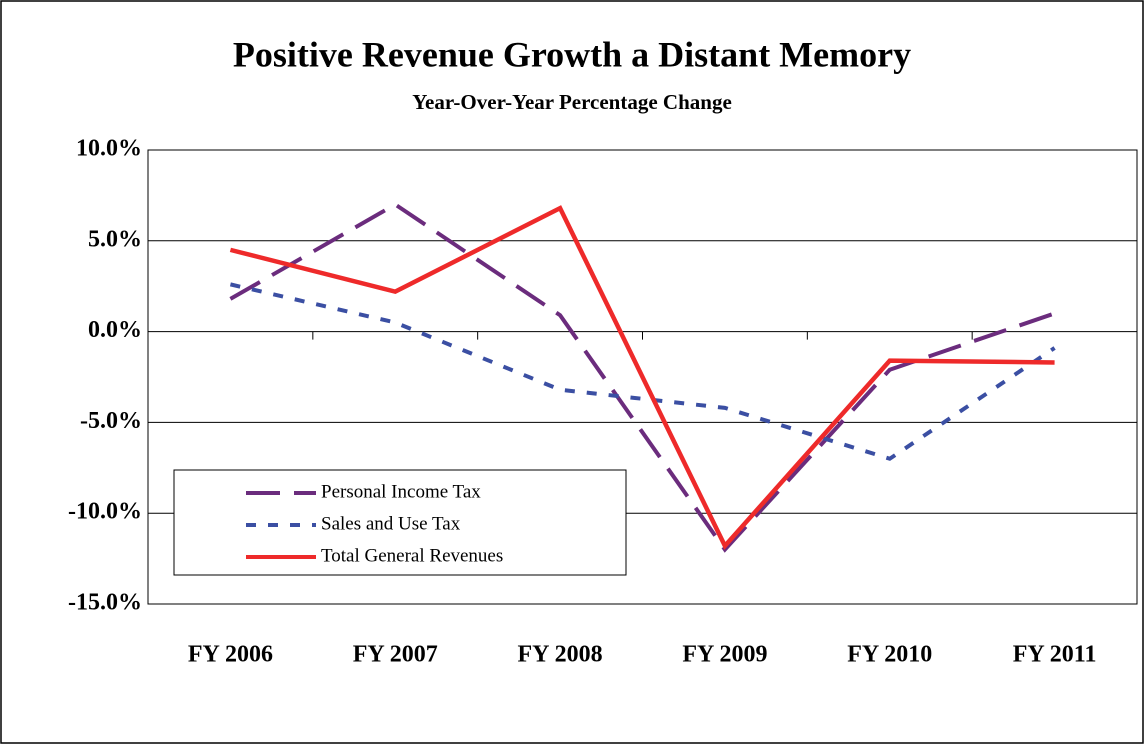 This screenshot has width=1145, height=744. Describe the element at coordinates (109, 149) in the screenshot. I see `y-tick-label: 10.0%` at that location.